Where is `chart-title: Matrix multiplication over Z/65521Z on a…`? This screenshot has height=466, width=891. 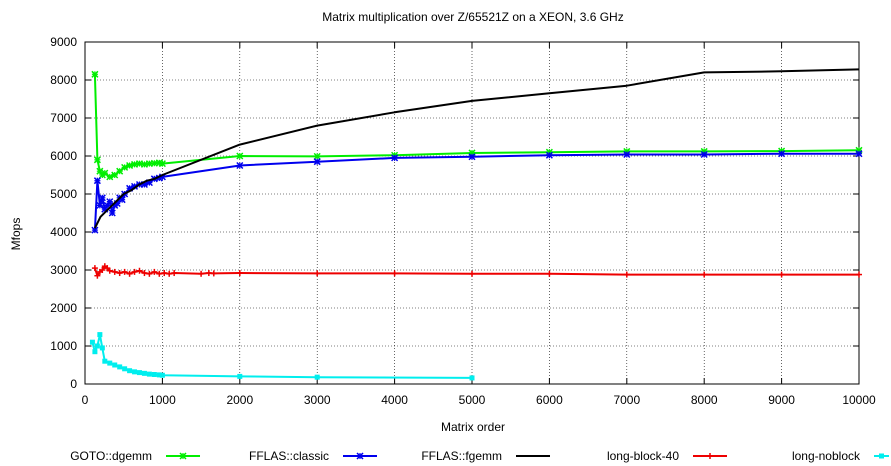
chart-title: Matrix multiplication over Z/65521Z on a… is located at coordinates (472, 17).